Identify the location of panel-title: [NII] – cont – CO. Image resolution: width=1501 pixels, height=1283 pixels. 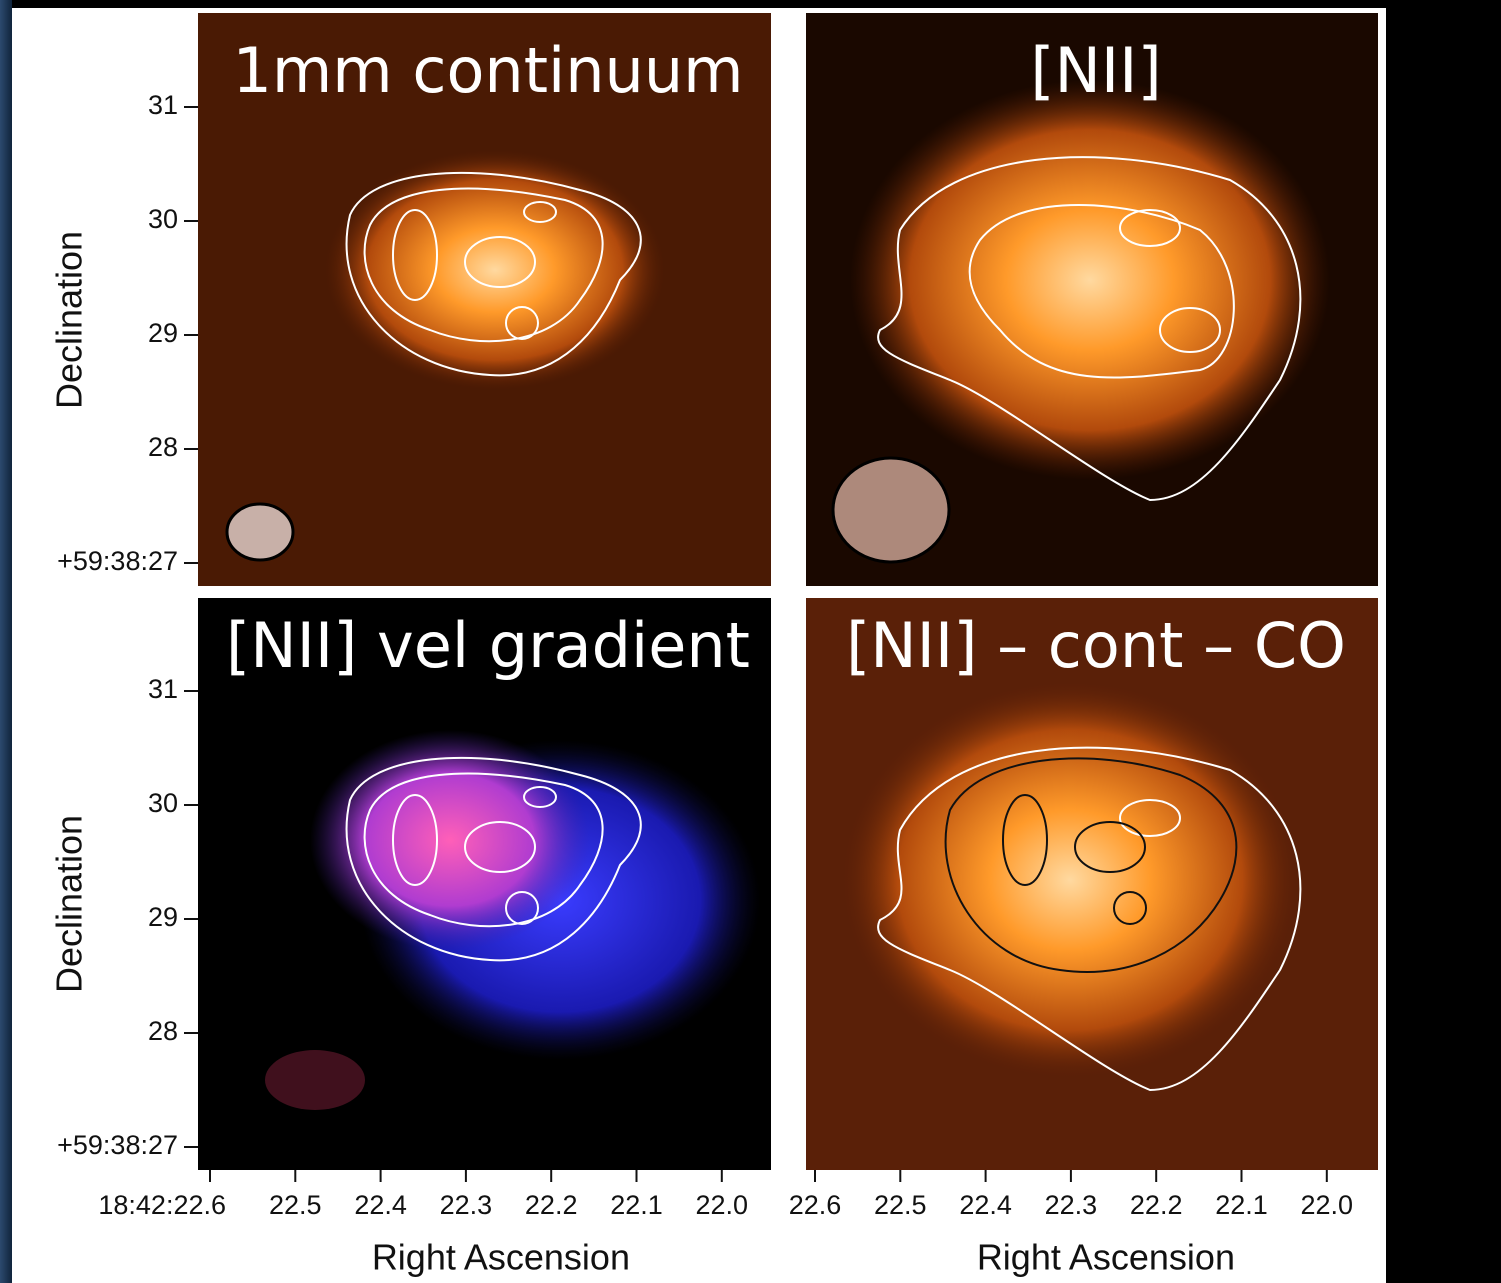
(1096, 645).